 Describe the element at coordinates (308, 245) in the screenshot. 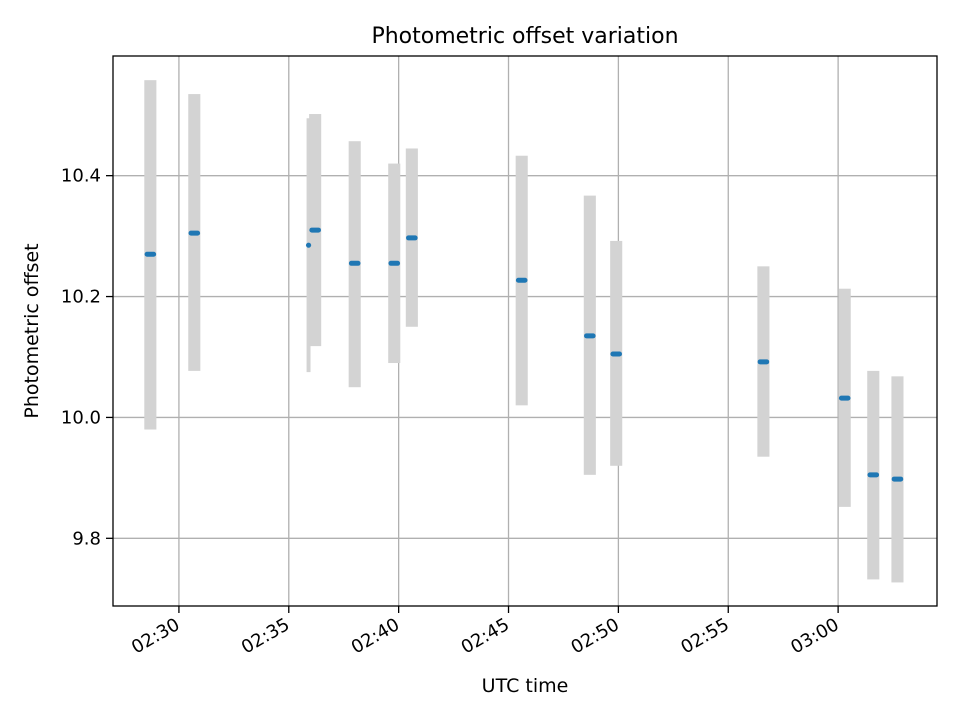

I see `data-point` at that location.